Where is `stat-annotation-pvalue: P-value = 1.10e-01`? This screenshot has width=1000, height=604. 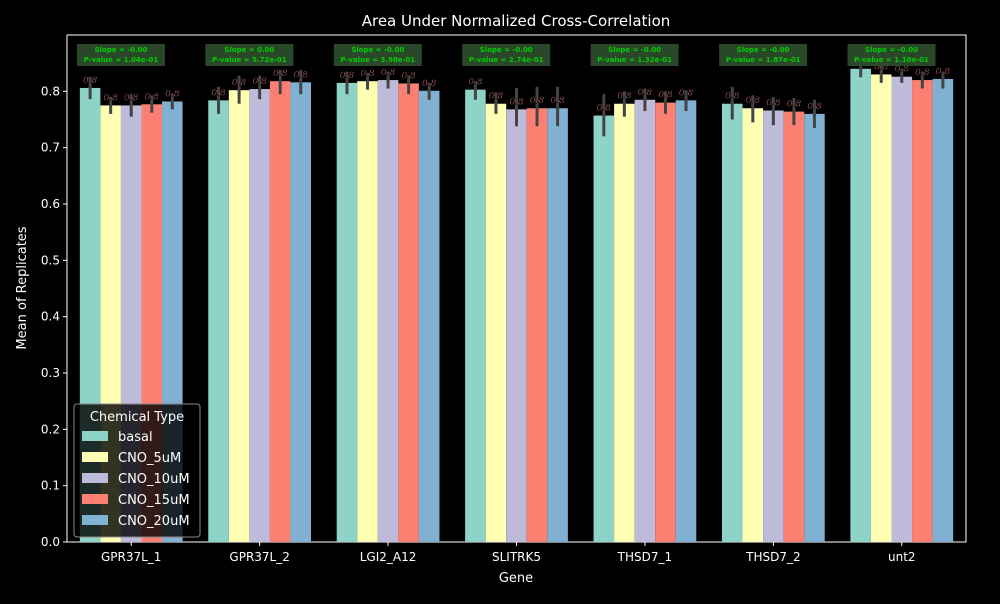
stat-annotation-pvalue: P-value = 1.10e-01 is located at coordinates (891, 60).